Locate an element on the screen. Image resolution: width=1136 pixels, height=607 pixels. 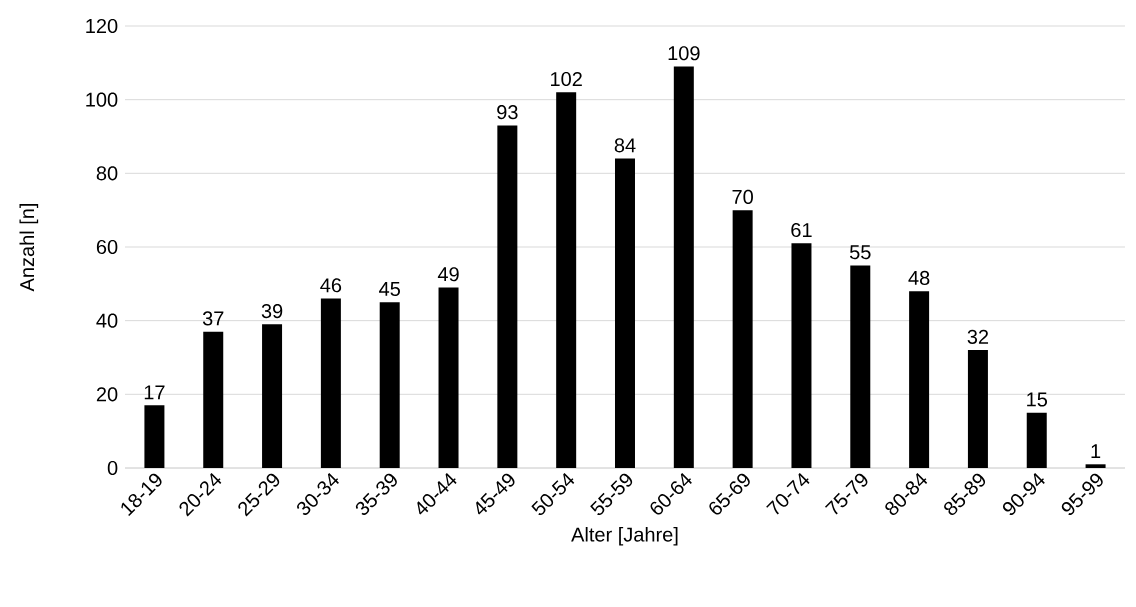
x-axis-title: Alter [Jahre] is located at coordinates (624, 536).